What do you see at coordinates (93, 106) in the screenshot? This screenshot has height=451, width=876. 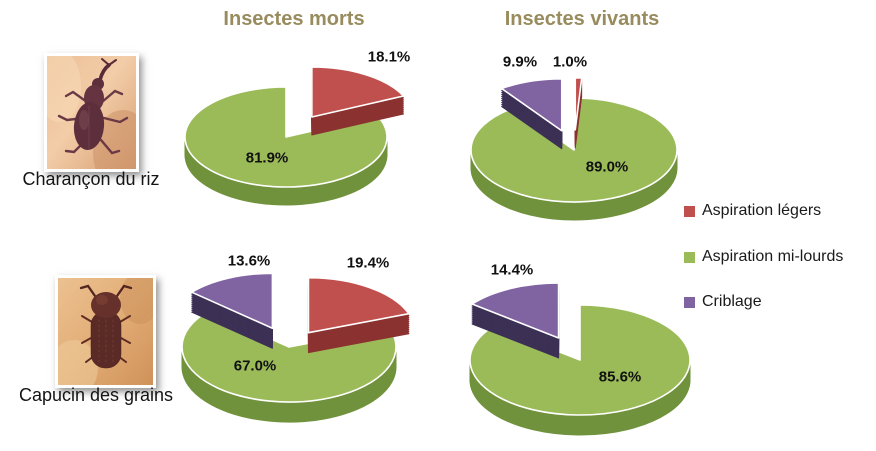 I see `rice-weevil-illustration` at bounding box center [93, 106].